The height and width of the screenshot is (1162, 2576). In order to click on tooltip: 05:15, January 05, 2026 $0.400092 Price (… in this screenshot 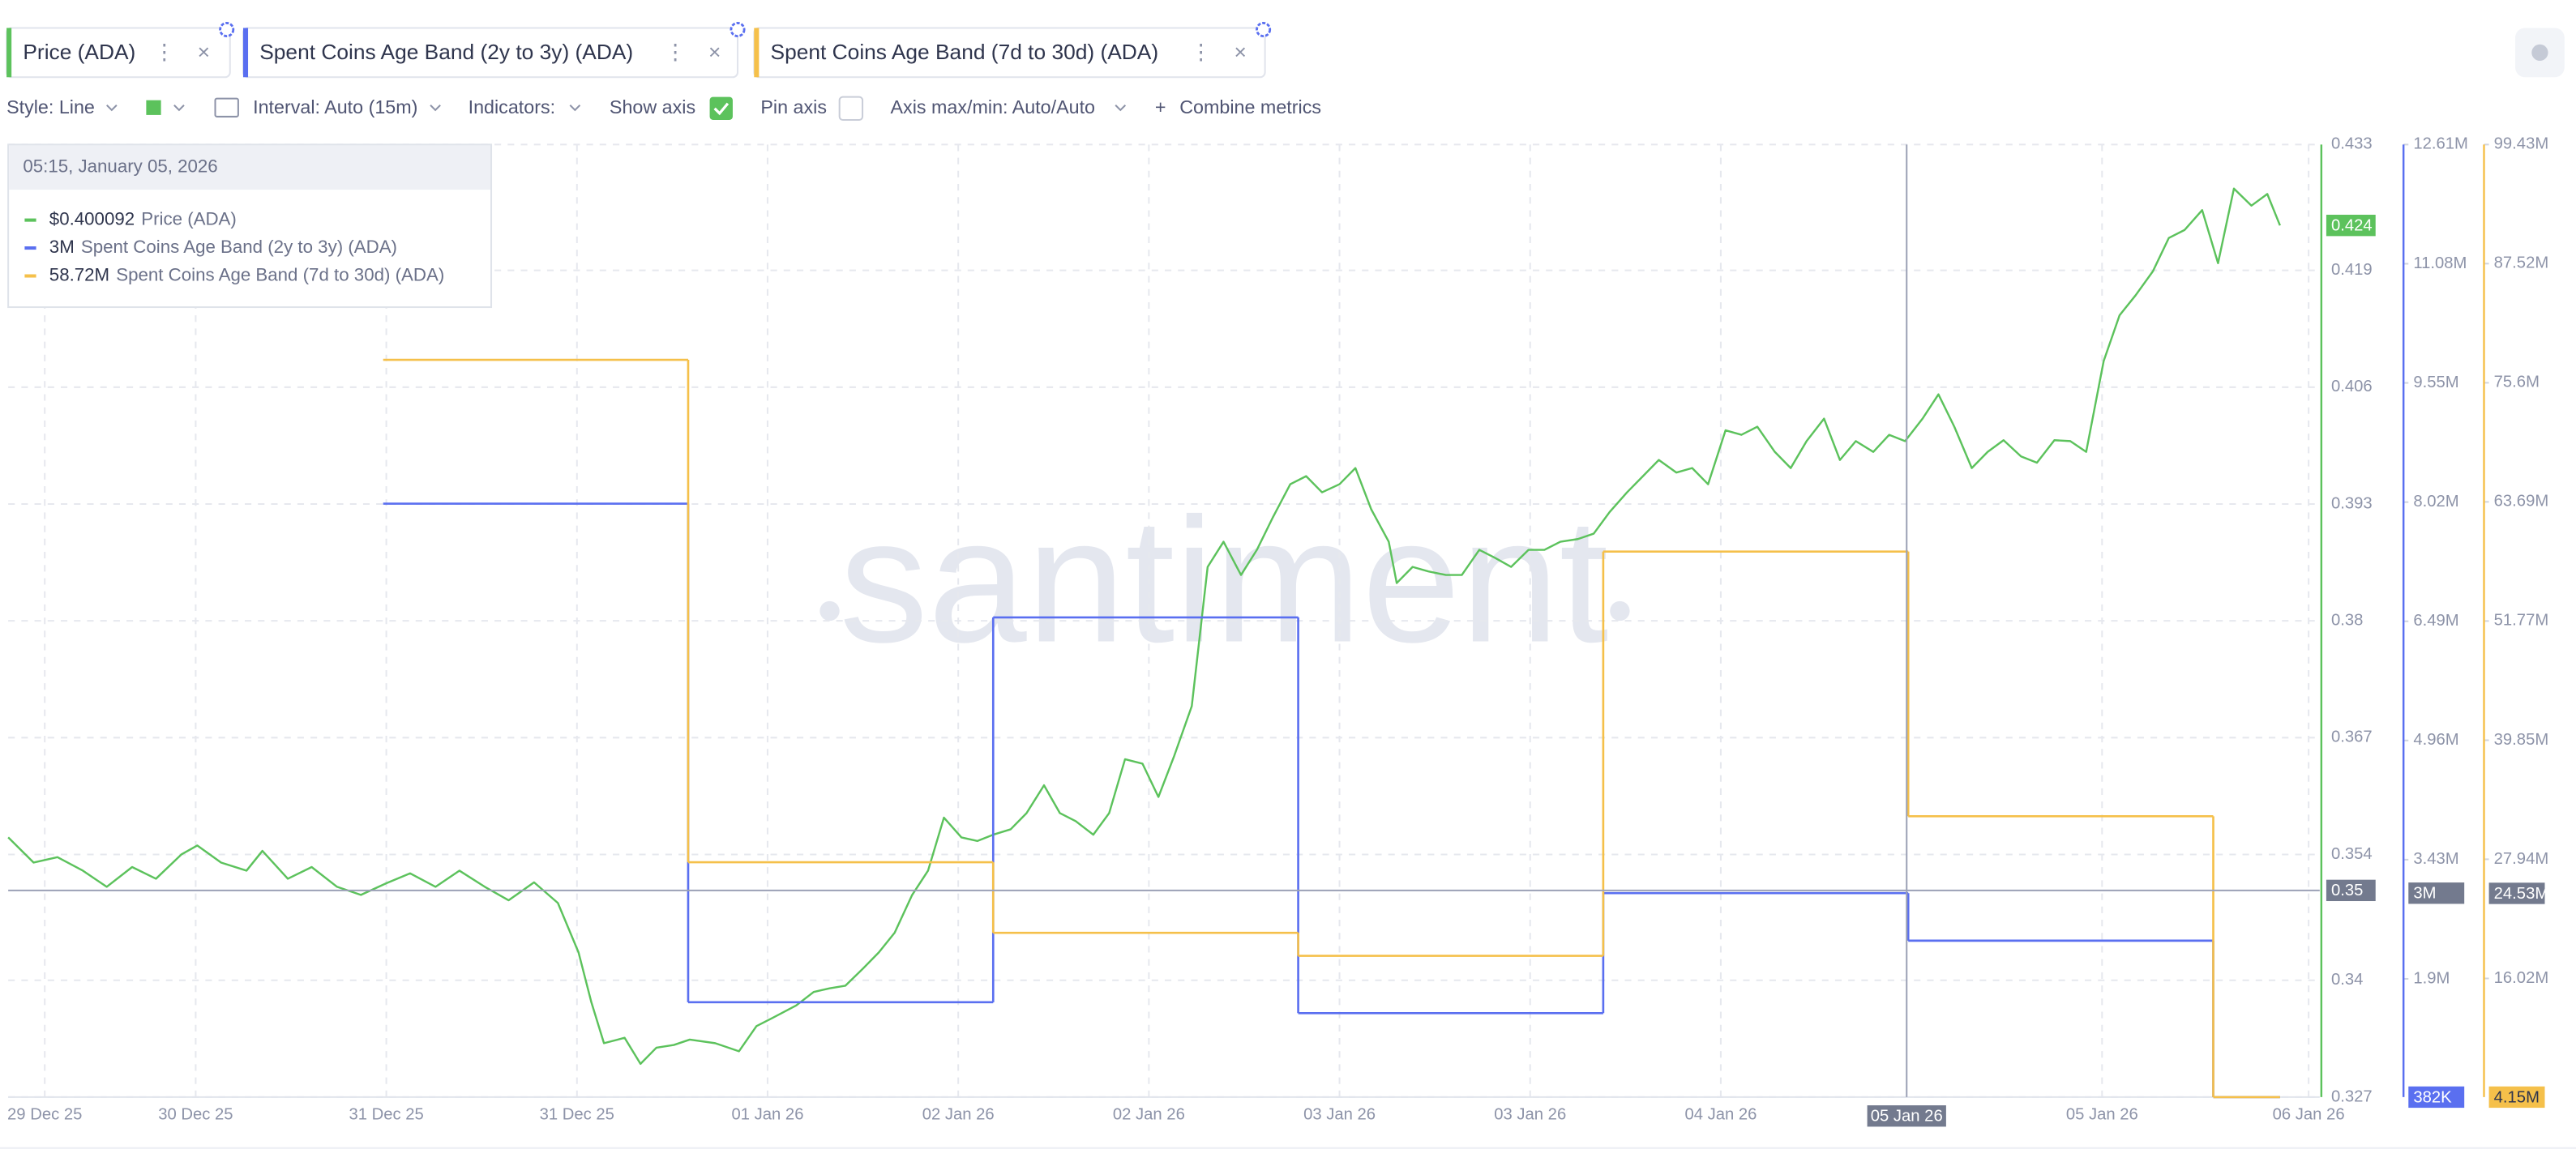, I will do `click(250, 226)`.